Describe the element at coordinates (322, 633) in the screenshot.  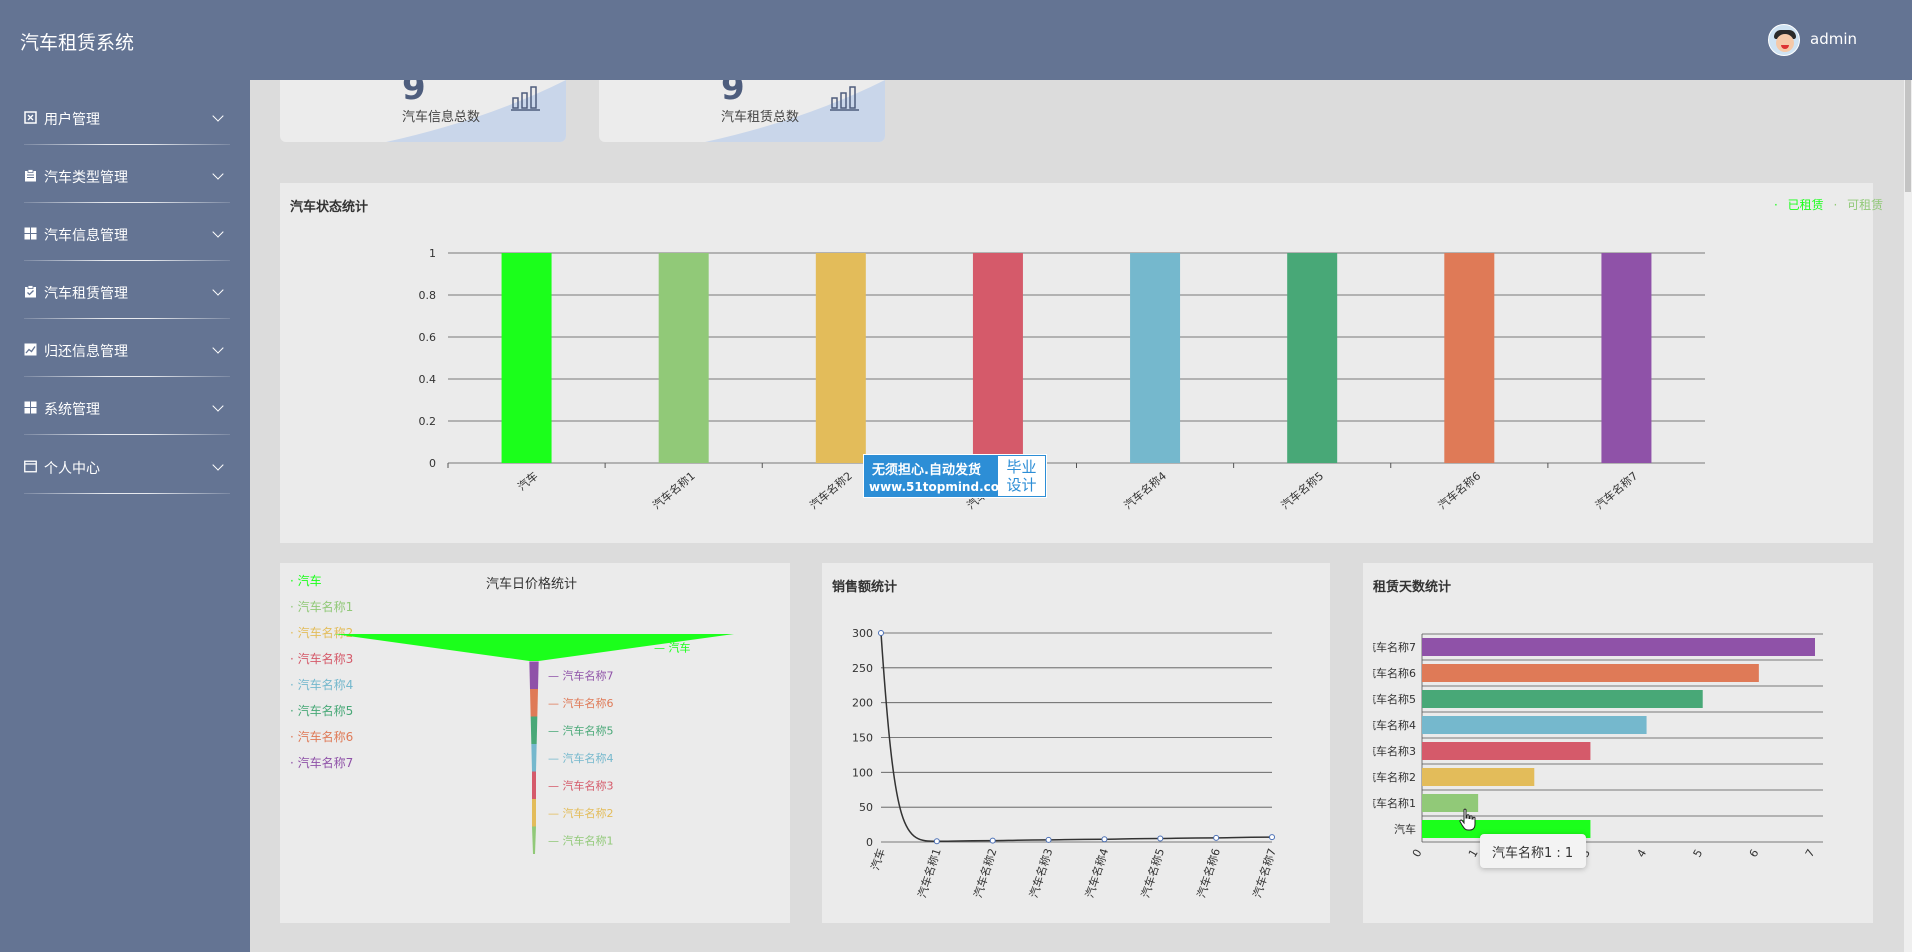
I see `legend-item: · 汽车名称2` at that location.